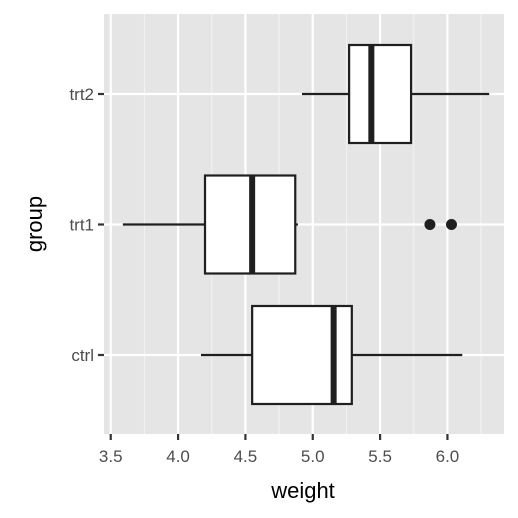 The height and width of the screenshot is (518, 518). What do you see at coordinates (178, 456) in the screenshot?
I see `x-tick-label: 4.0` at bounding box center [178, 456].